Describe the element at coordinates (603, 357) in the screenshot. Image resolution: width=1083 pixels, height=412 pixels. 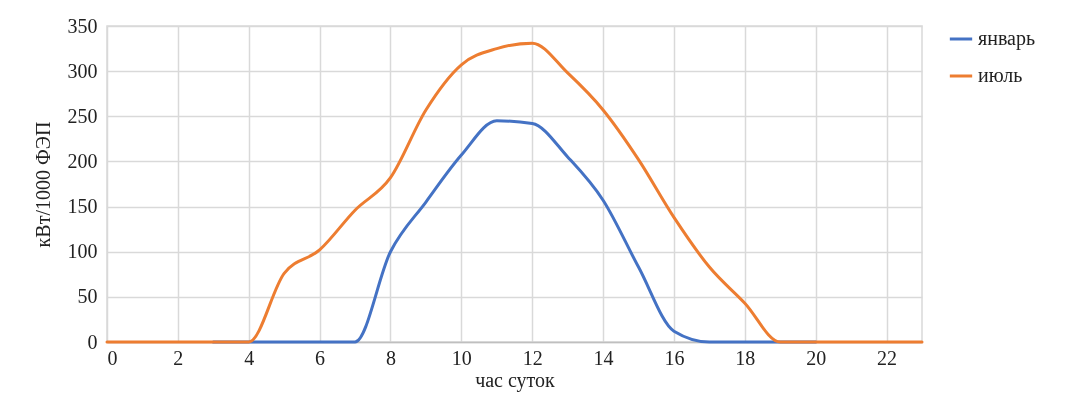
I see `x-tick-label: 14` at that location.